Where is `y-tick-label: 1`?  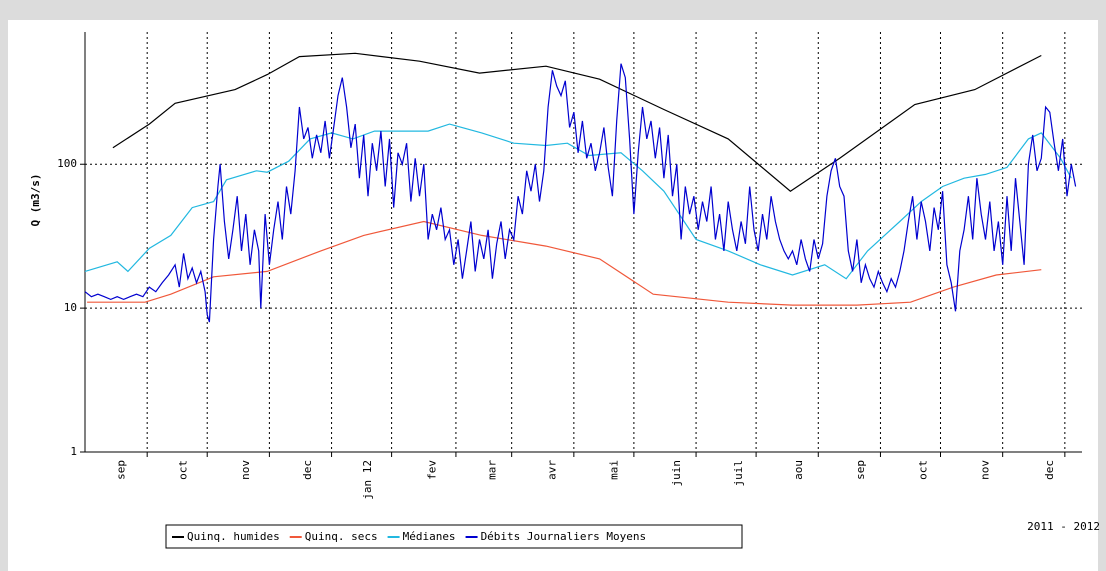
y-tick-label: 1 is located at coordinates (73, 451).